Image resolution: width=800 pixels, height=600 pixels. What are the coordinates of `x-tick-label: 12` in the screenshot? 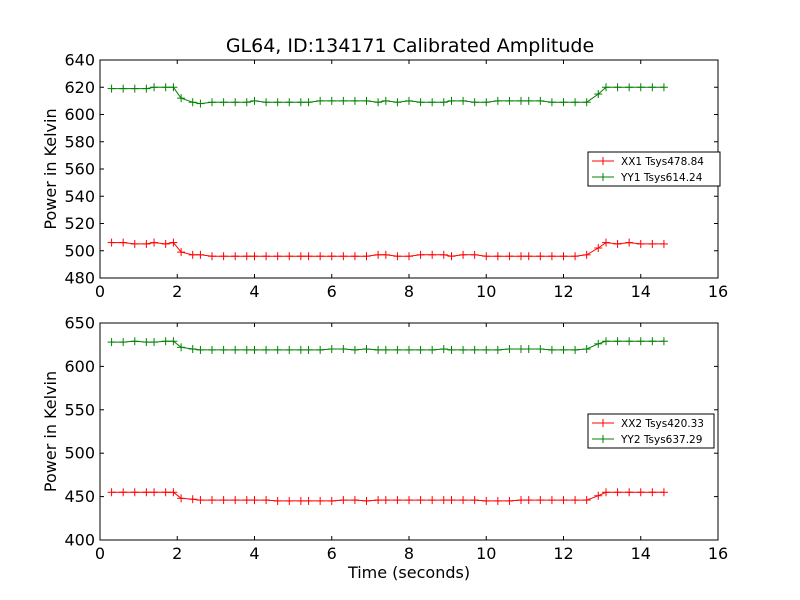 It's located at (563, 553).